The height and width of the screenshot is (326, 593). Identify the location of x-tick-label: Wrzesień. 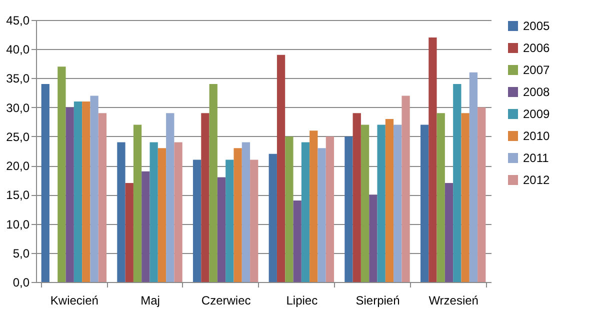
(453, 301).